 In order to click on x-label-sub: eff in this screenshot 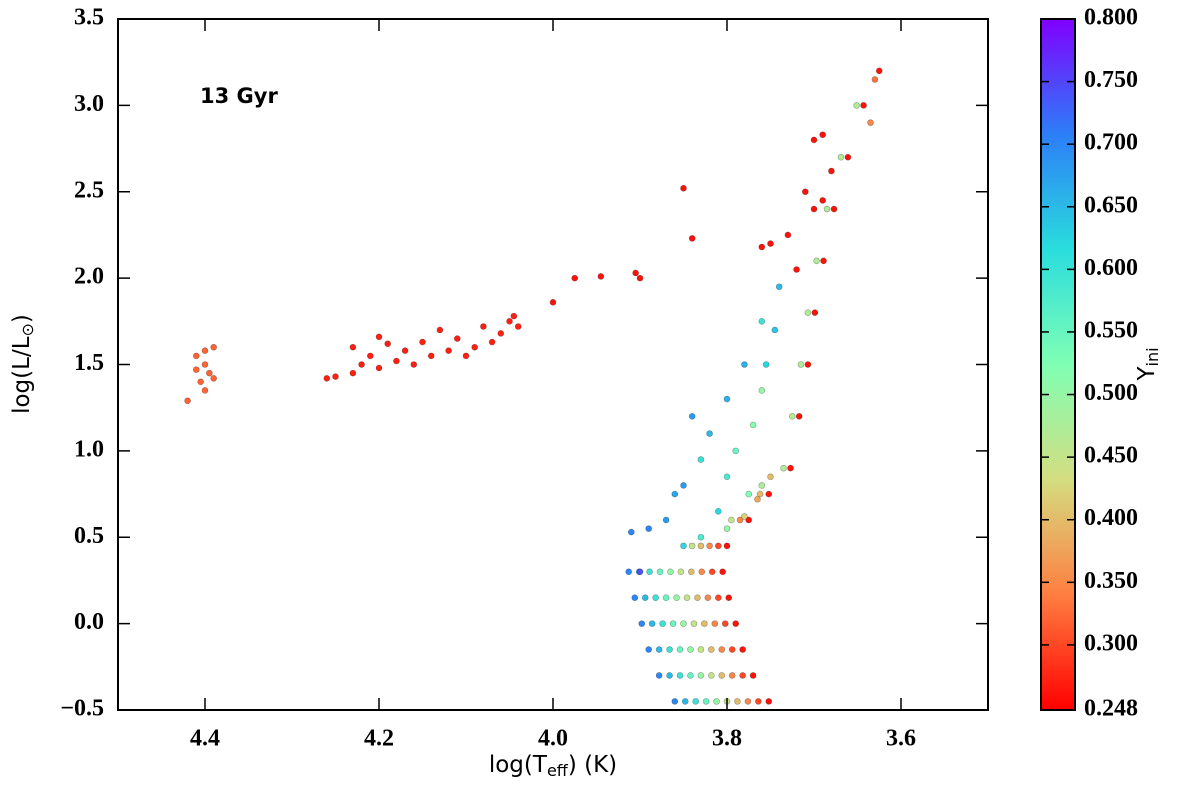, I will do `click(558, 770)`.